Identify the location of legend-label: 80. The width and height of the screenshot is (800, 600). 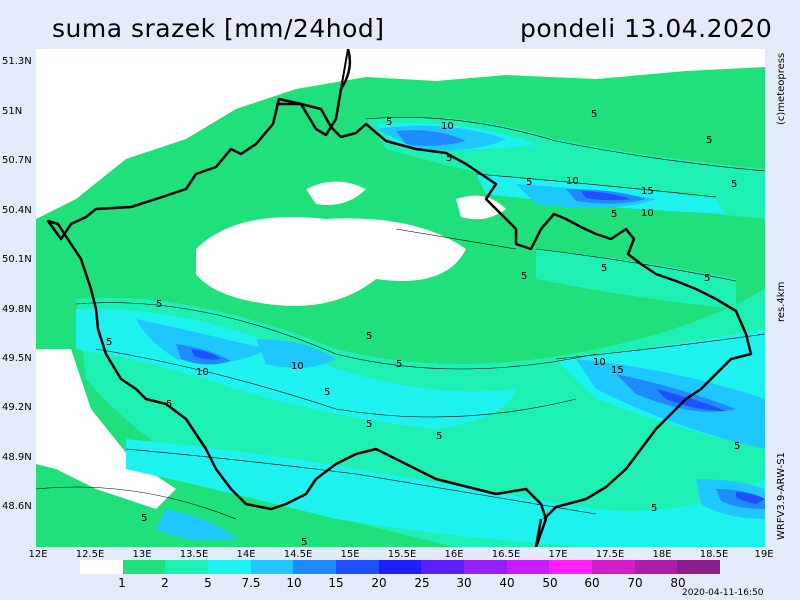
(678, 583).